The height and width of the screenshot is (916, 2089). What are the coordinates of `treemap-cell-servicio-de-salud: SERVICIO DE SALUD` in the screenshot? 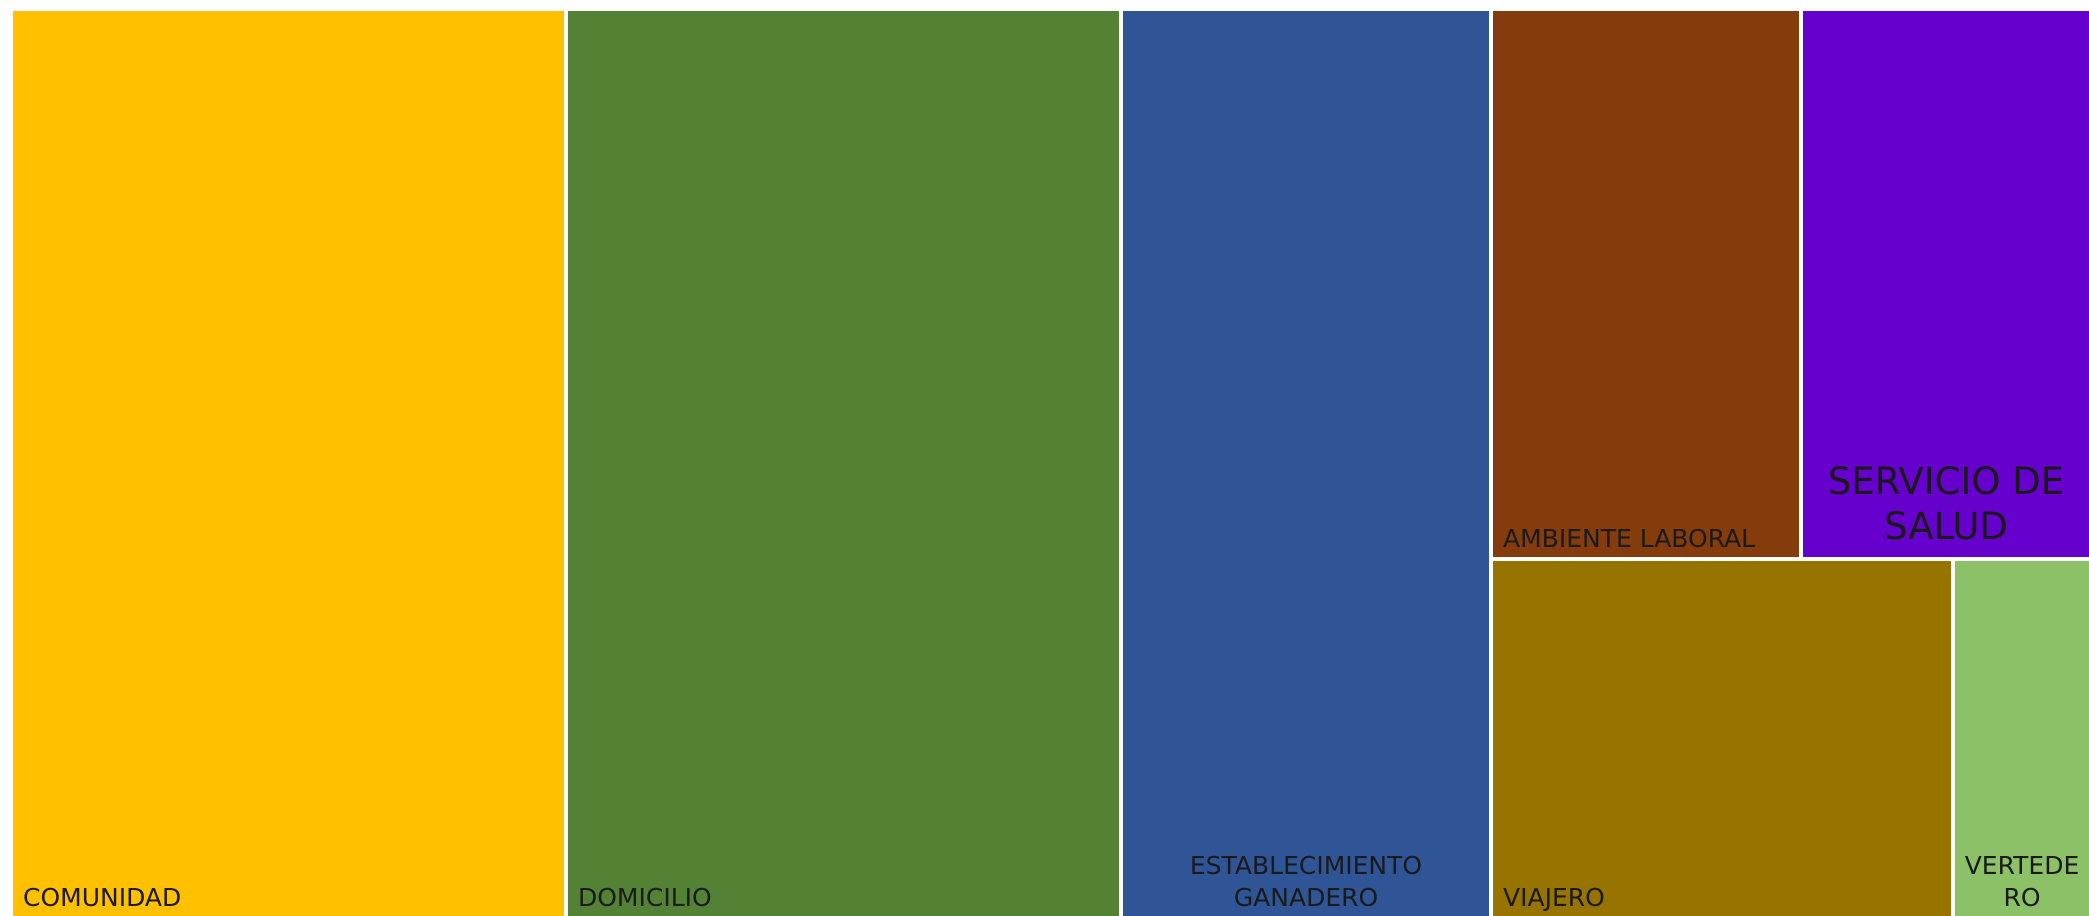 It's located at (1946, 284).